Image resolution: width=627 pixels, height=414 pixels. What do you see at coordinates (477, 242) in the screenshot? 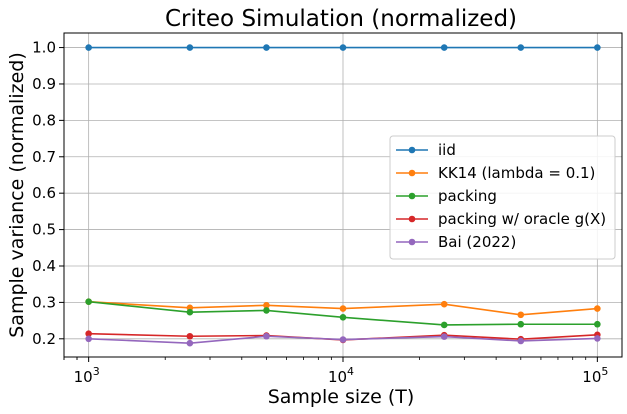
I see `legend-label: Bai (2022)` at bounding box center [477, 242].